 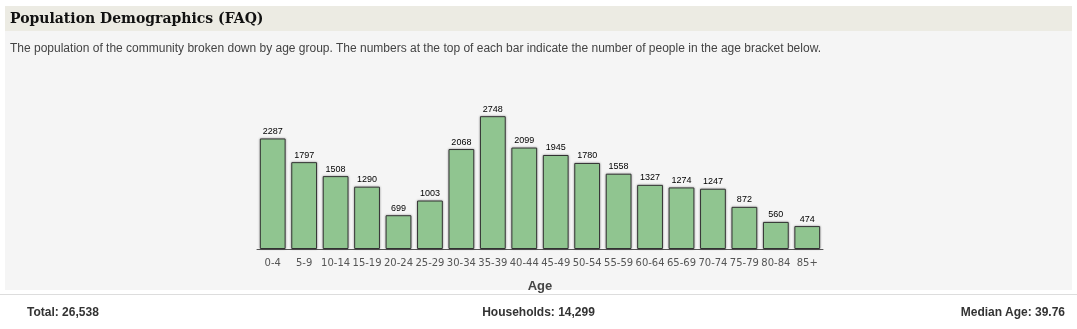 I want to click on x-tick-label: 65-69, so click(x=681, y=262).